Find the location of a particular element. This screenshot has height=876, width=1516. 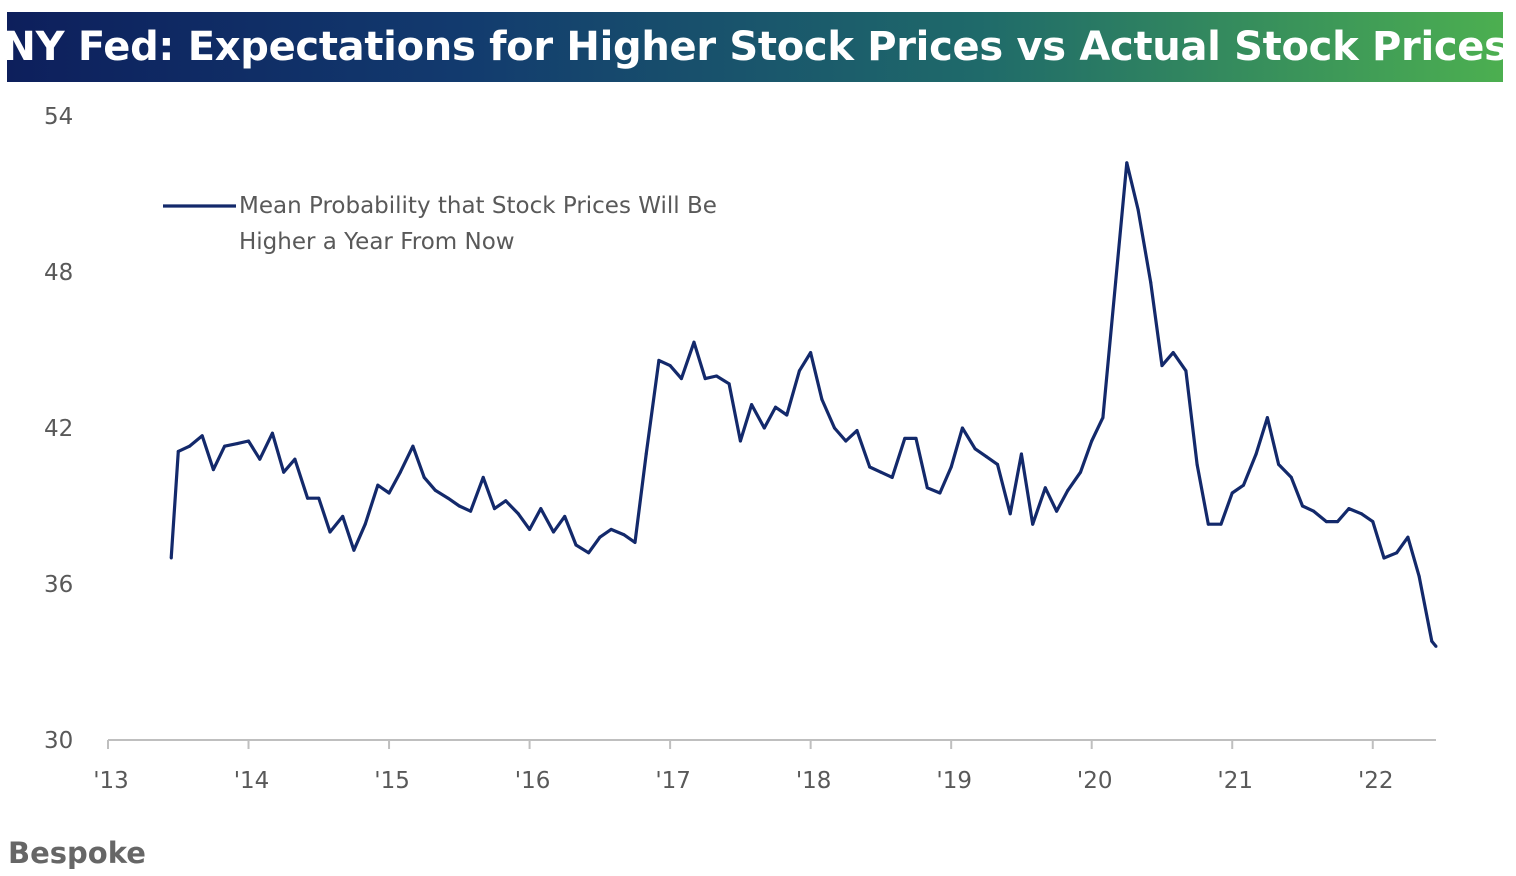

x-tick-label: '18 is located at coordinates (814, 781).